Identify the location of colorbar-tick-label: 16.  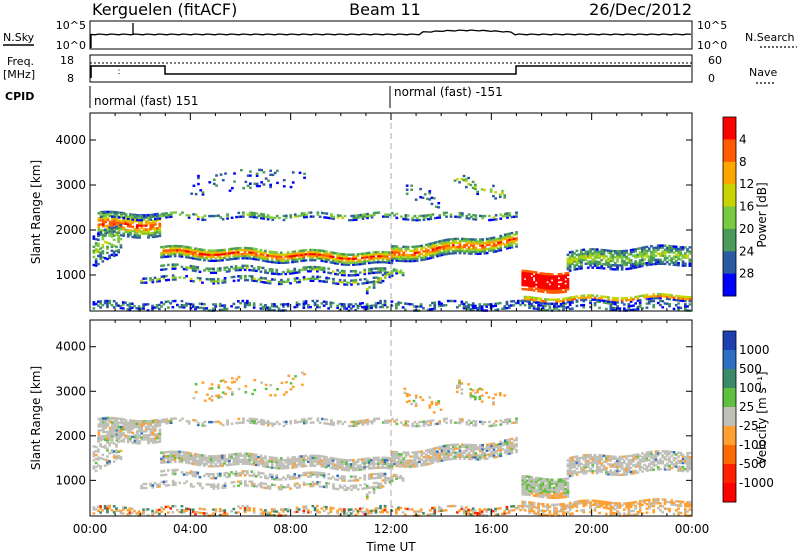
(746, 207).